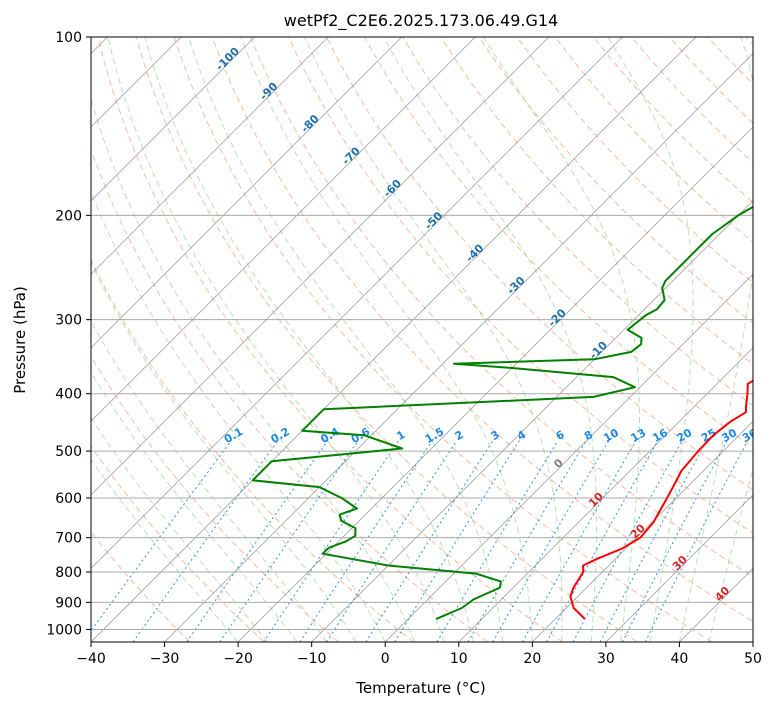 This screenshot has width=775, height=708. What do you see at coordinates (420, 688) in the screenshot?
I see `x-axis-title: Temperature (°C)` at bounding box center [420, 688].